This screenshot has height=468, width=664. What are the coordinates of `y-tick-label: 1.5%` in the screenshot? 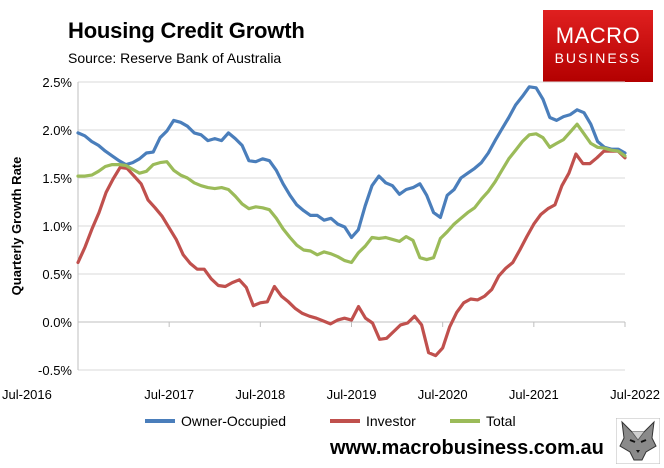 It's located at (57, 178).